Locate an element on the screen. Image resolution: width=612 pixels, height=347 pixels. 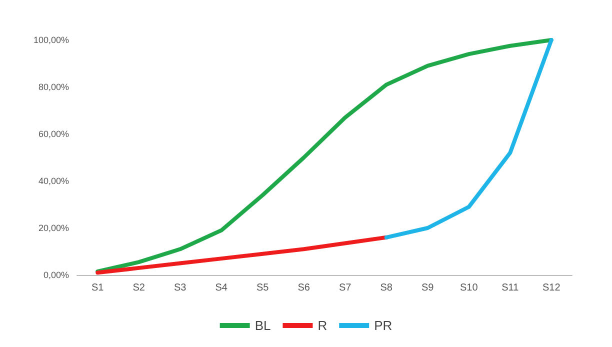
y-tick-label: 60,00% is located at coordinates (53, 134).